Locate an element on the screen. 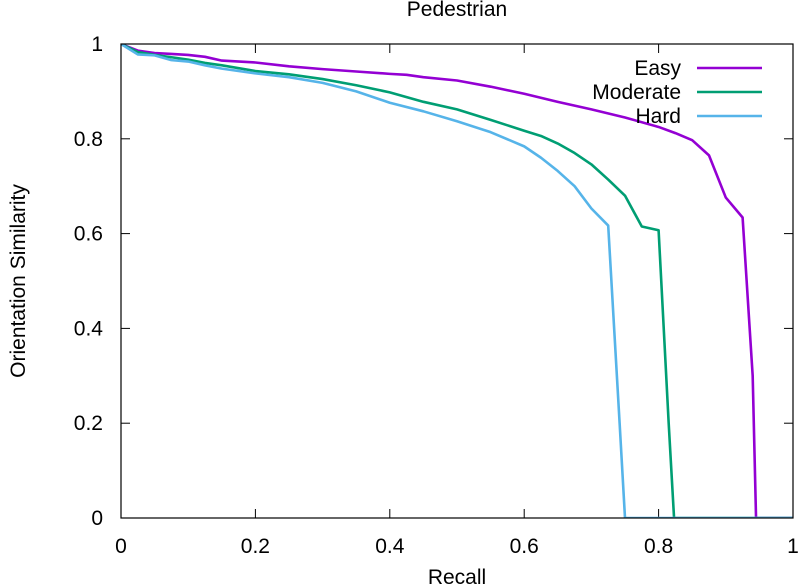  x-tick-label: 0 is located at coordinates (121, 546).